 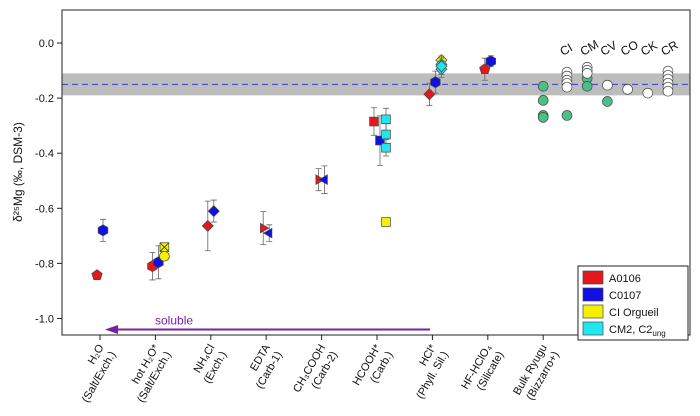 What do you see at coordinates (608, 48) in the screenshot?
I see `group-label: CV` at bounding box center [608, 48].